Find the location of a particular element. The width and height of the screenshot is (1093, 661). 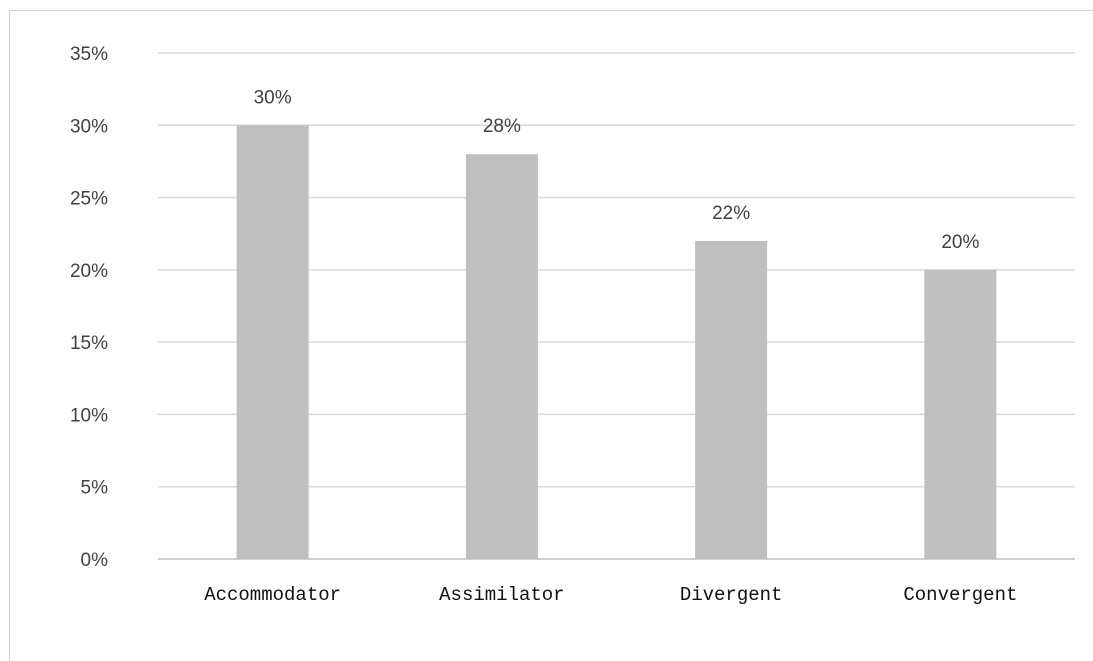

y-axis-tick-labels: 0% 5% 10% 15% 20% 25% 30% 35% is located at coordinates (89, 307).